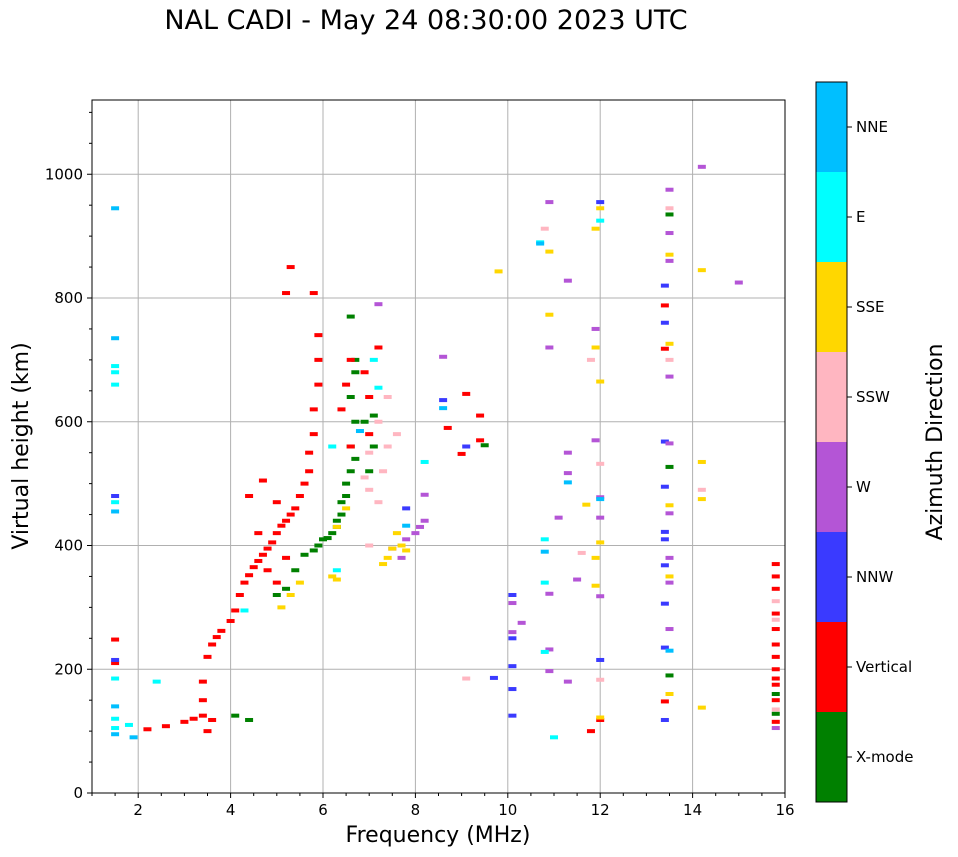 Image resolution: width=958 pixels, height=857 pixels. Describe the element at coordinates (884, 757) in the screenshot. I see `colorbar-category-label: X-mode` at that location.